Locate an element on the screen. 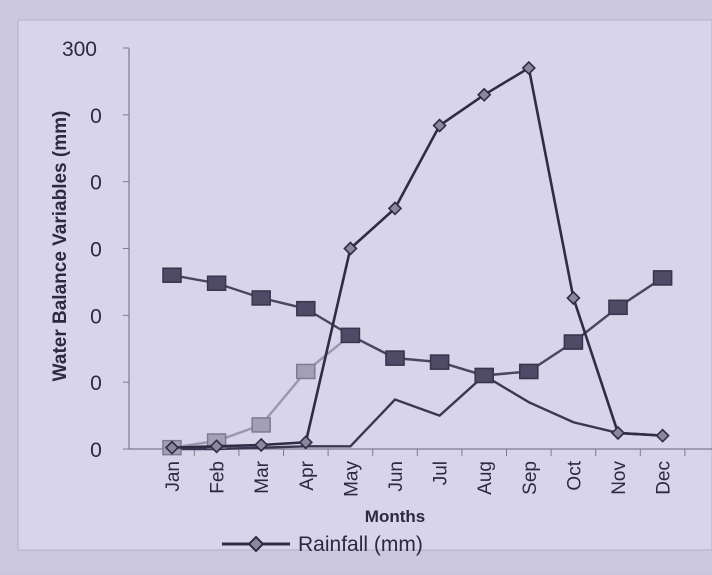 This screenshot has height=575, width=712. x-tick-label: May is located at coordinates (351, 479).